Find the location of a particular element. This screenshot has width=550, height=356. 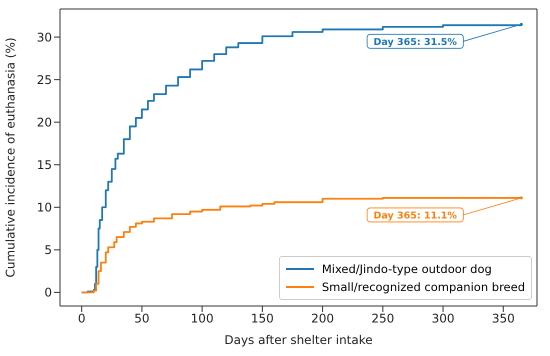

y-tick-label: 5 is located at coordinates (48, 250).